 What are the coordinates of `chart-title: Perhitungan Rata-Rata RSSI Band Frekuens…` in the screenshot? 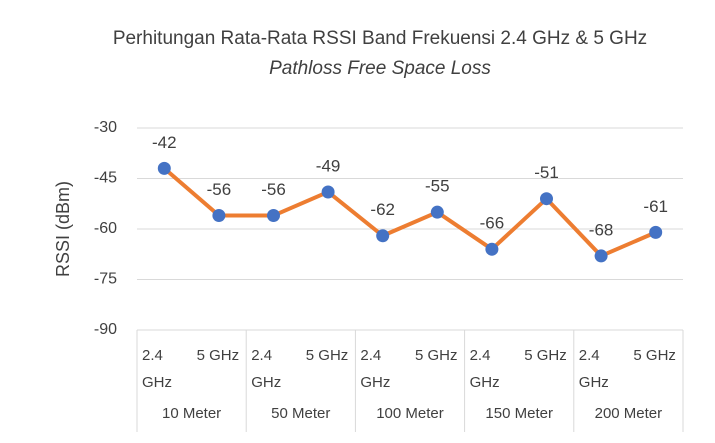 It's located at (380, 38).